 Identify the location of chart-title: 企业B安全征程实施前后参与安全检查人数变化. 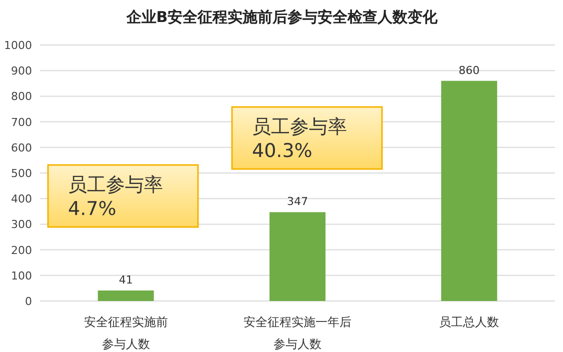
(282, 17).